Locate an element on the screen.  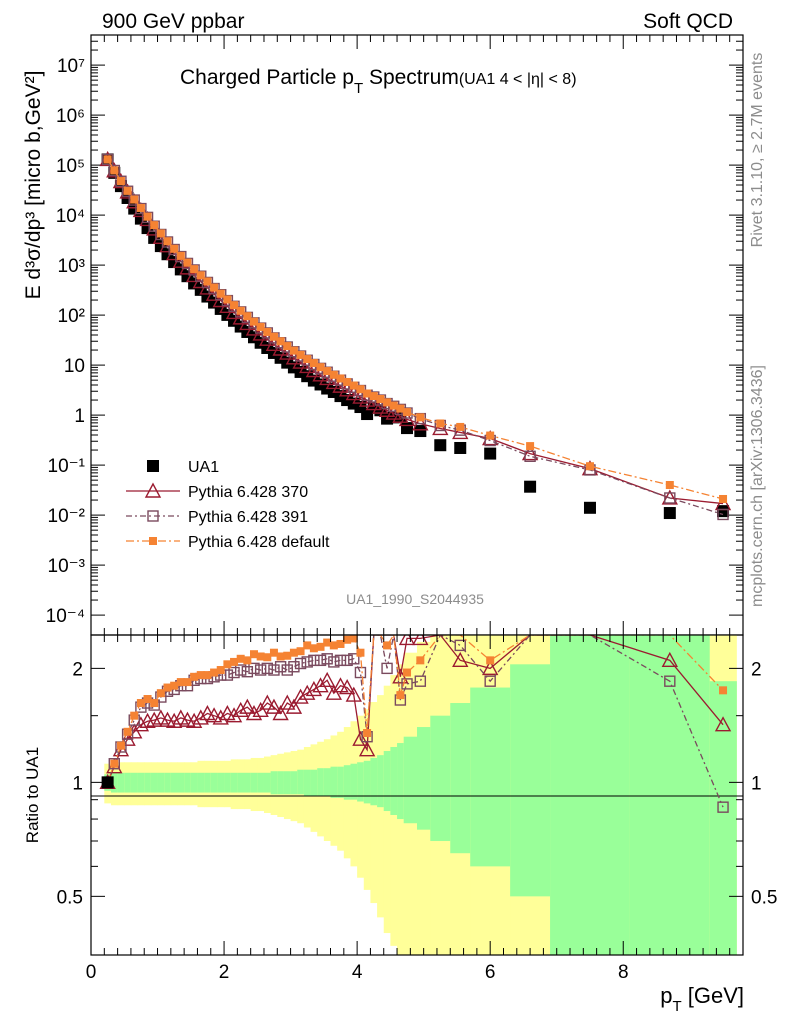
main-y-tick-label: 10³ is located at coordinates (71, 266).